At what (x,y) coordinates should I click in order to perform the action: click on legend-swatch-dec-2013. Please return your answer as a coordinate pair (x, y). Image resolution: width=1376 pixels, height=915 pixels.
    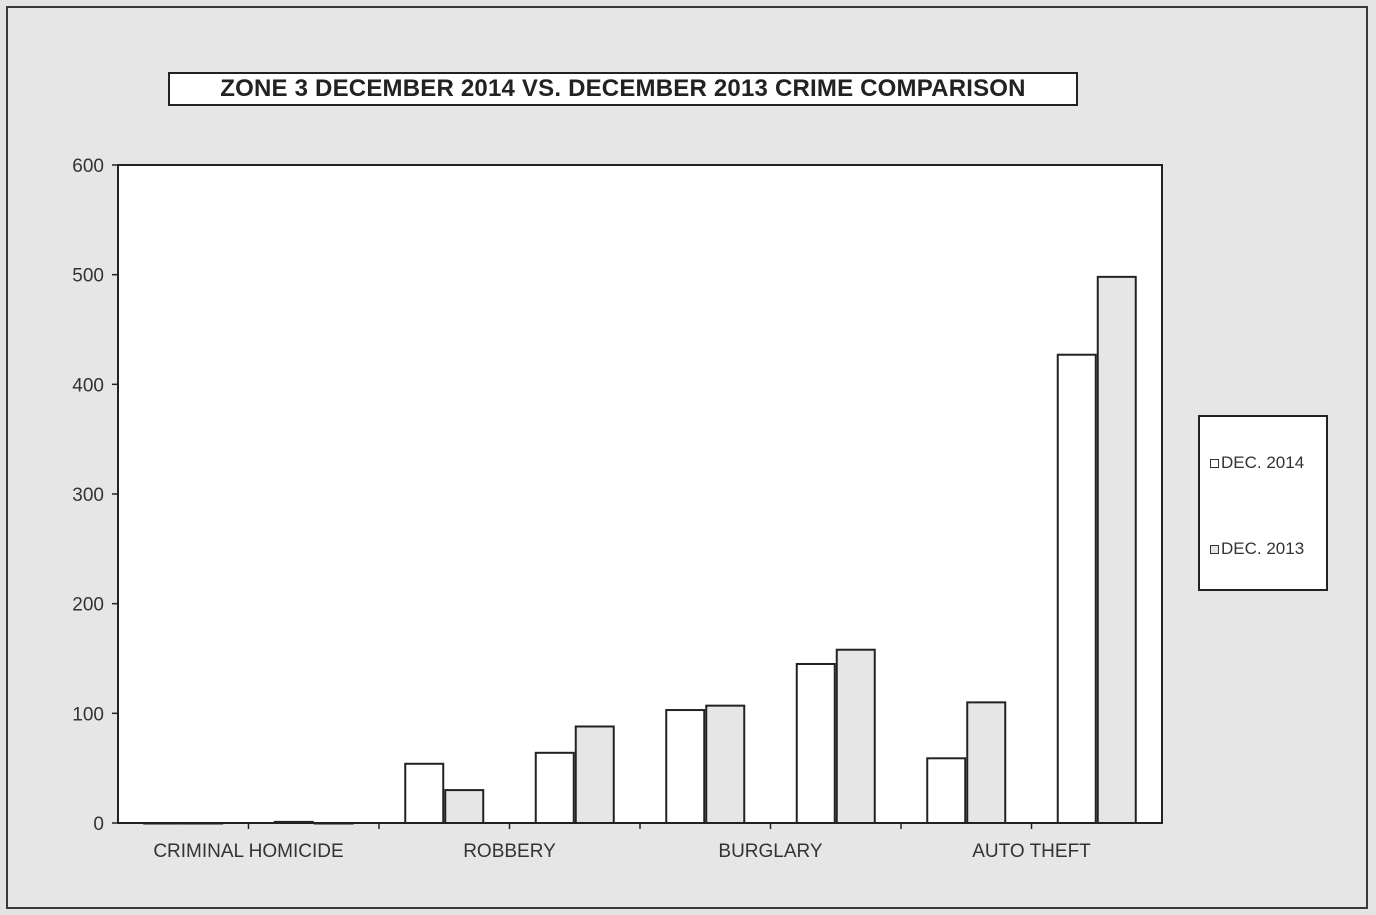
    Looking at the image, I should click on (1214, 549).